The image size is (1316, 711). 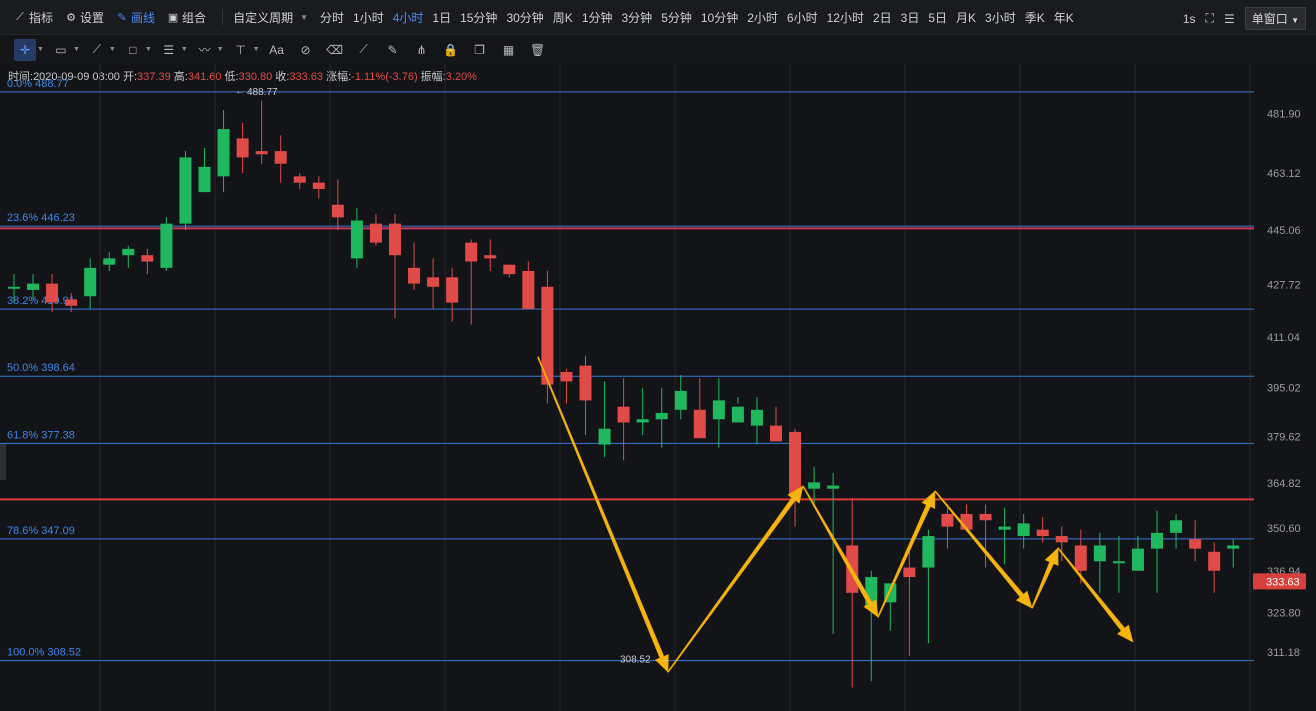 What do you see at coordinates (223, 17) in the screenshot?
I see `toolbar-divider` at bounding box center [223, 17].